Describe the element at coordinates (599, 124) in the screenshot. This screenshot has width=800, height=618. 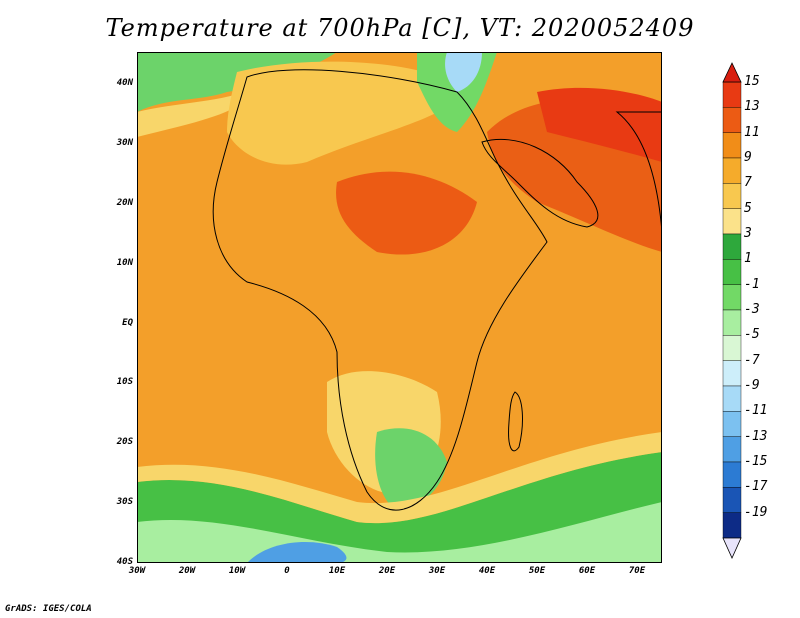
I see `hot-region-iran` at that location.